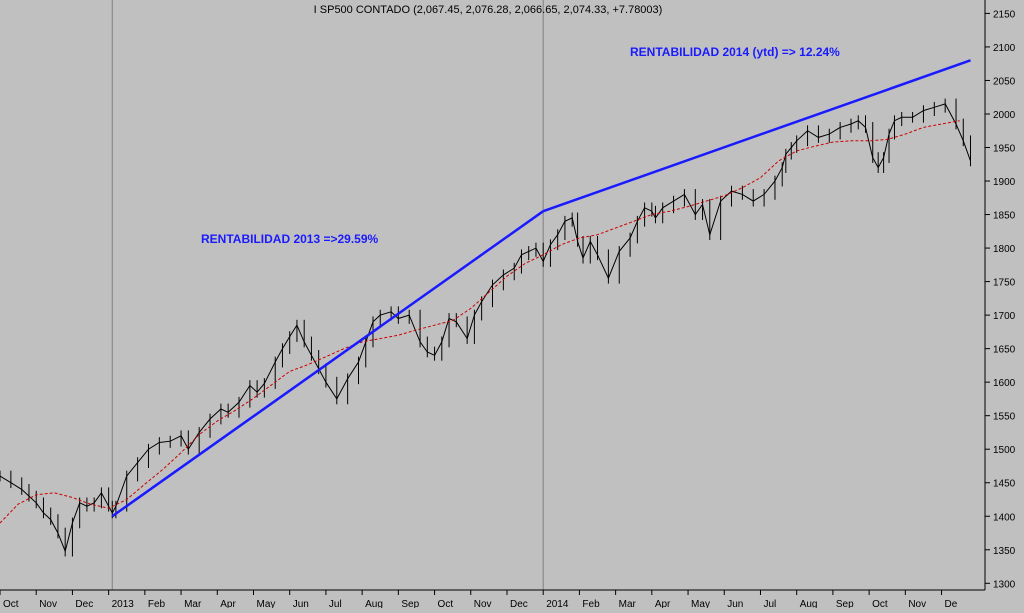 The image size is (1024, 613). What do you see at coordinates (1004, 115) in the screenshot?
I see `y-tick-label: 2000` at bounding box center [1004, 115].